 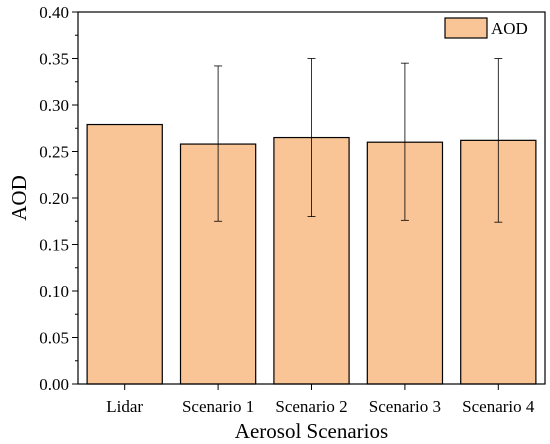 I want to click on x-tick-label: Scenario 1, so click(x=218, y=406).